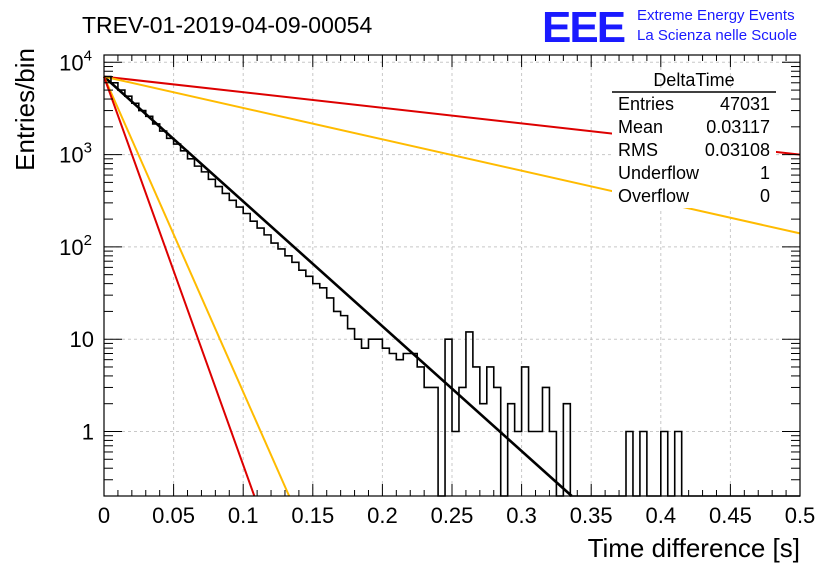 Image resolution: width=836 pixels, height=572 pixels. I want to click on x-tick-label: 0.35, so click(591, 515).